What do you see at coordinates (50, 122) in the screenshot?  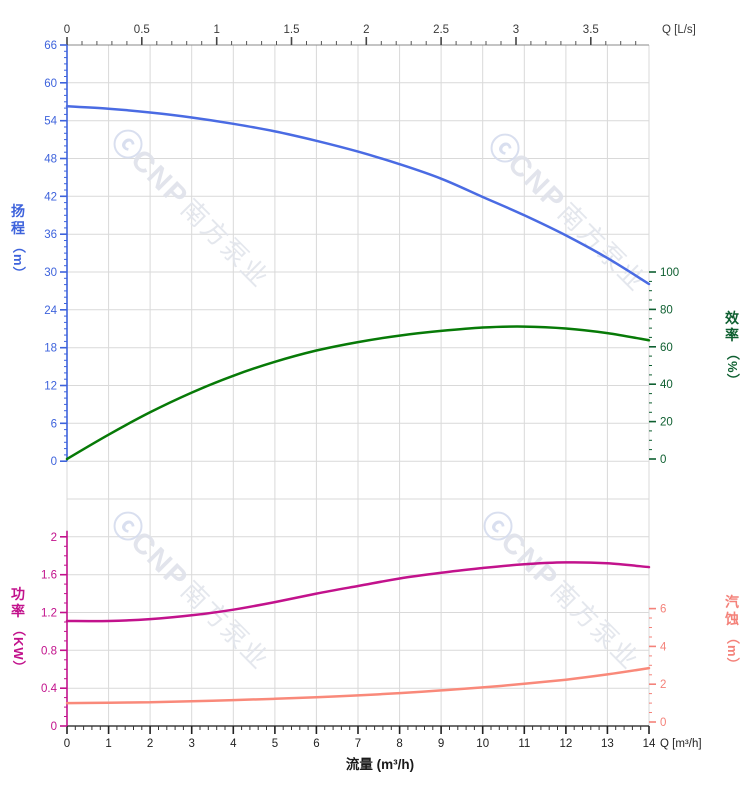 I see `svg-text: 54` at bounding box center [50, 122].